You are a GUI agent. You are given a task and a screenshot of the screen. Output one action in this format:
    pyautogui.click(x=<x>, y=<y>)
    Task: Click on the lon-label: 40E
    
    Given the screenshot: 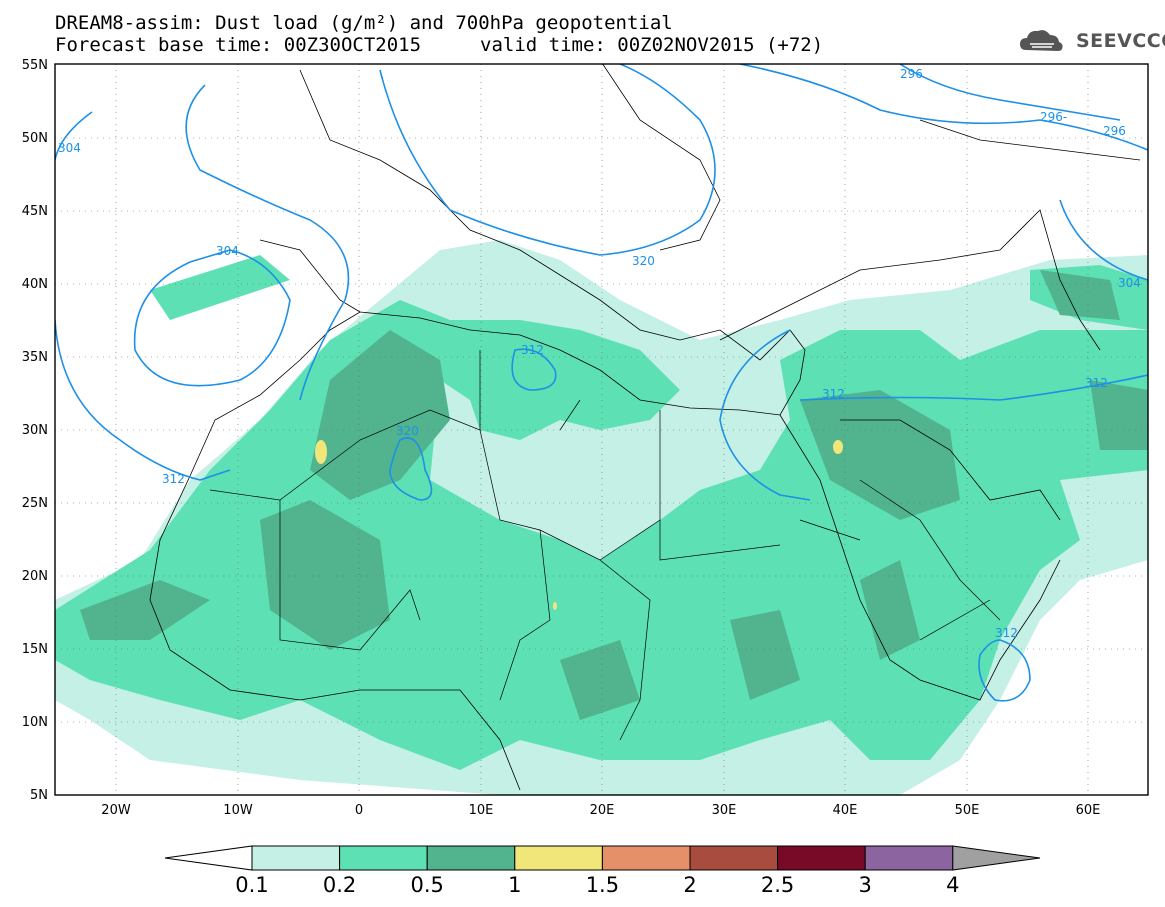 What is the action you would take?
    pyautogui.click(x=845, y=810)
    